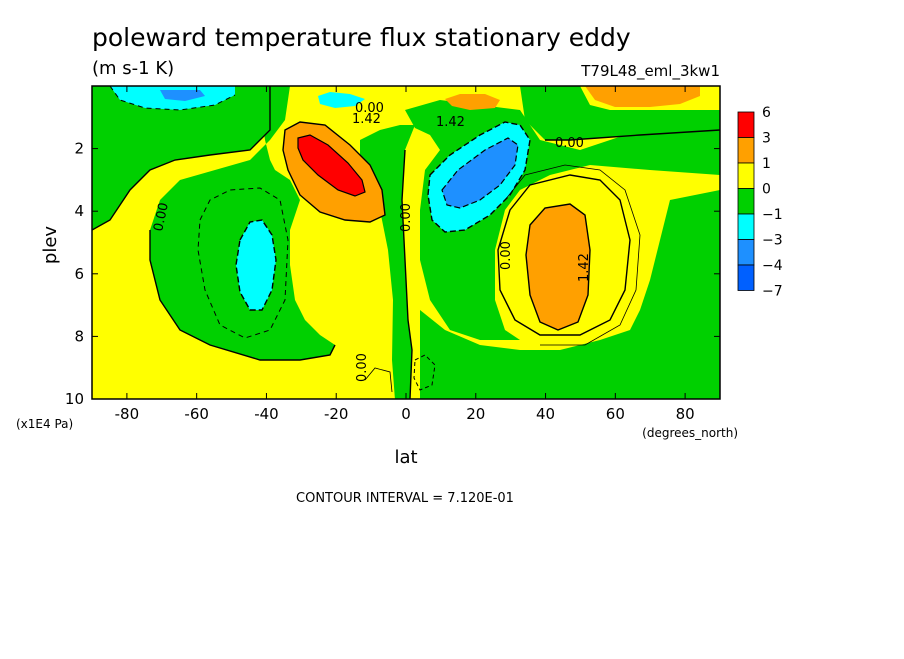  I want to click on y-axis-label: plev, so click(50, 245).